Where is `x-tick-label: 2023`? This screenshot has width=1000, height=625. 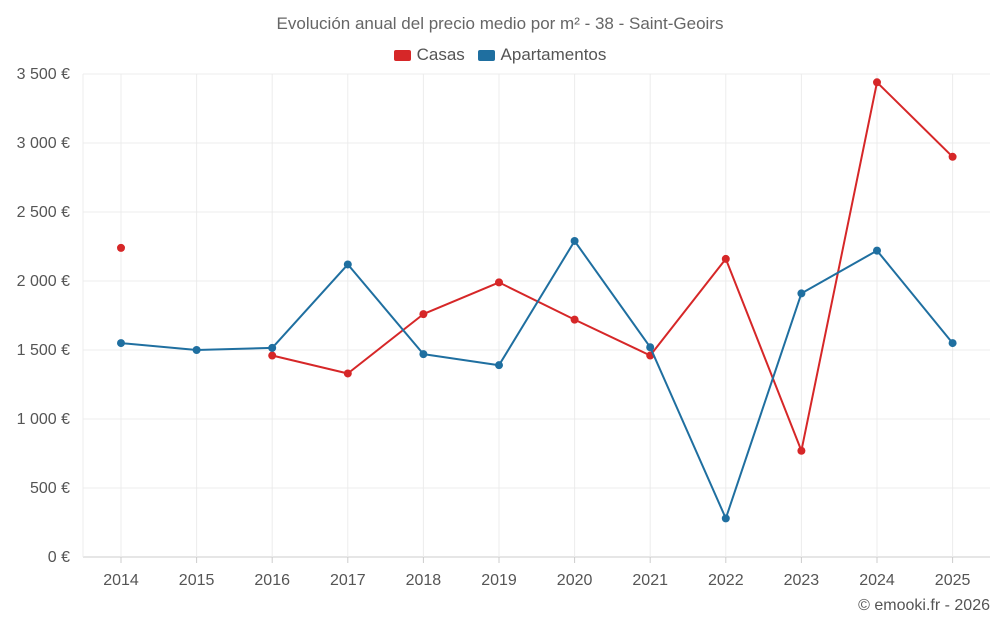 x-tick-label: 2023 is located at coordinates (802, 580).